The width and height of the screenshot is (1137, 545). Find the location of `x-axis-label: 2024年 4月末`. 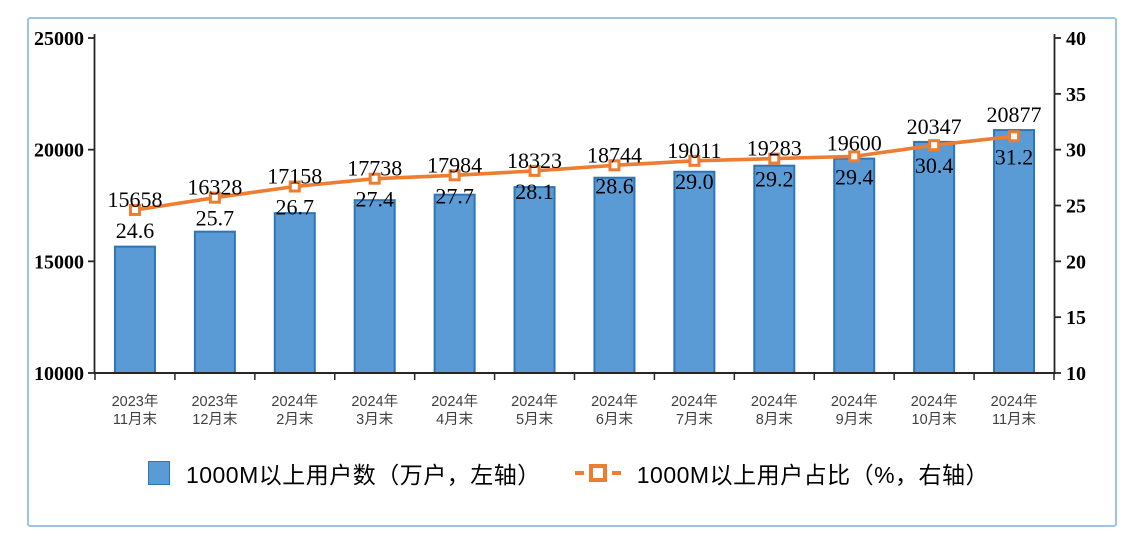

x-axis-label: 2024年 4月末 is located at coordinates (454, 410).